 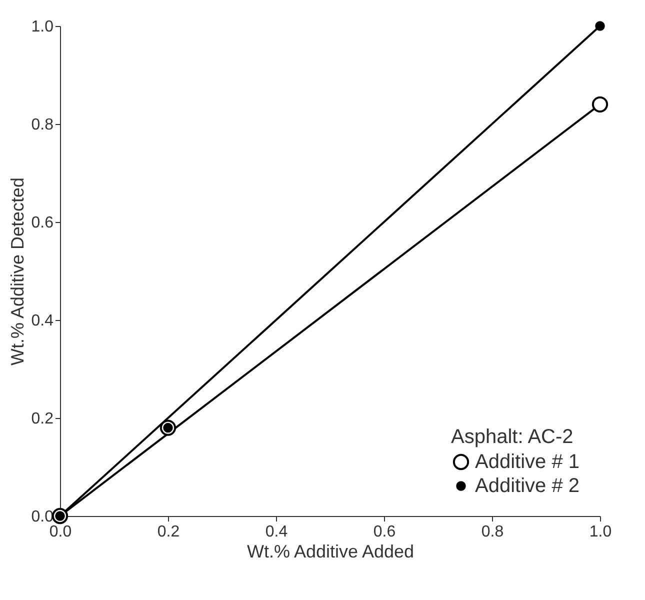 I want to click on x-tick-label: 0.8, so click(x=492, y=532).